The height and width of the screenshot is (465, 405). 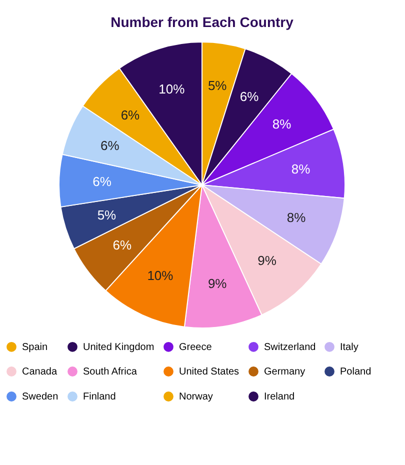 What do you see at coordinates (209, 372) in the screenshot?
I see `legend-label: United States` at bounding box center [209, 372].